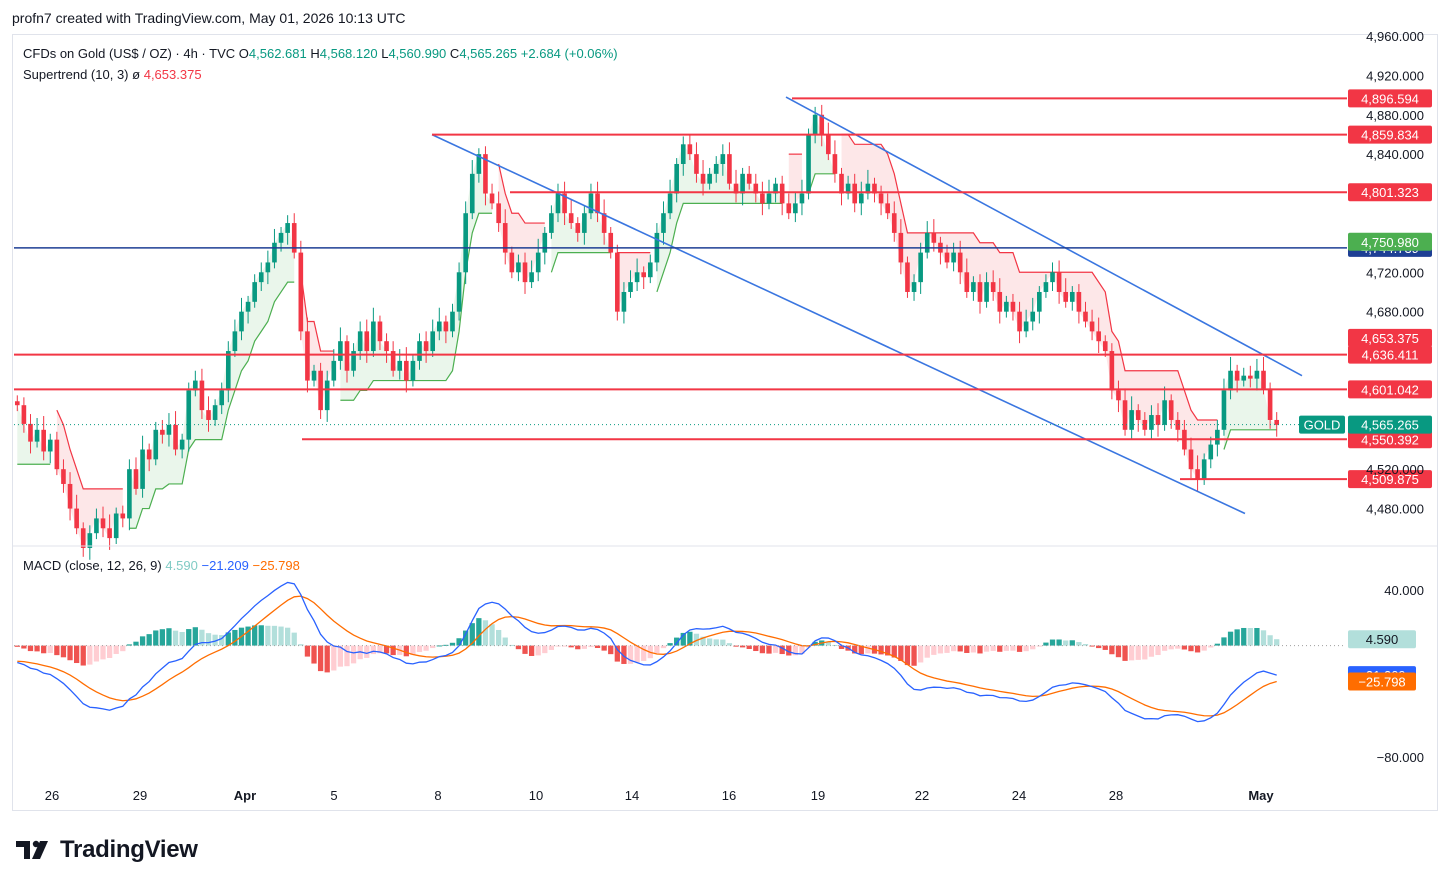  Describe the element at coordinates (92, 565) in the screenshot. I see `macd-label: MACD (close, 12, 26, 9)` at that location.